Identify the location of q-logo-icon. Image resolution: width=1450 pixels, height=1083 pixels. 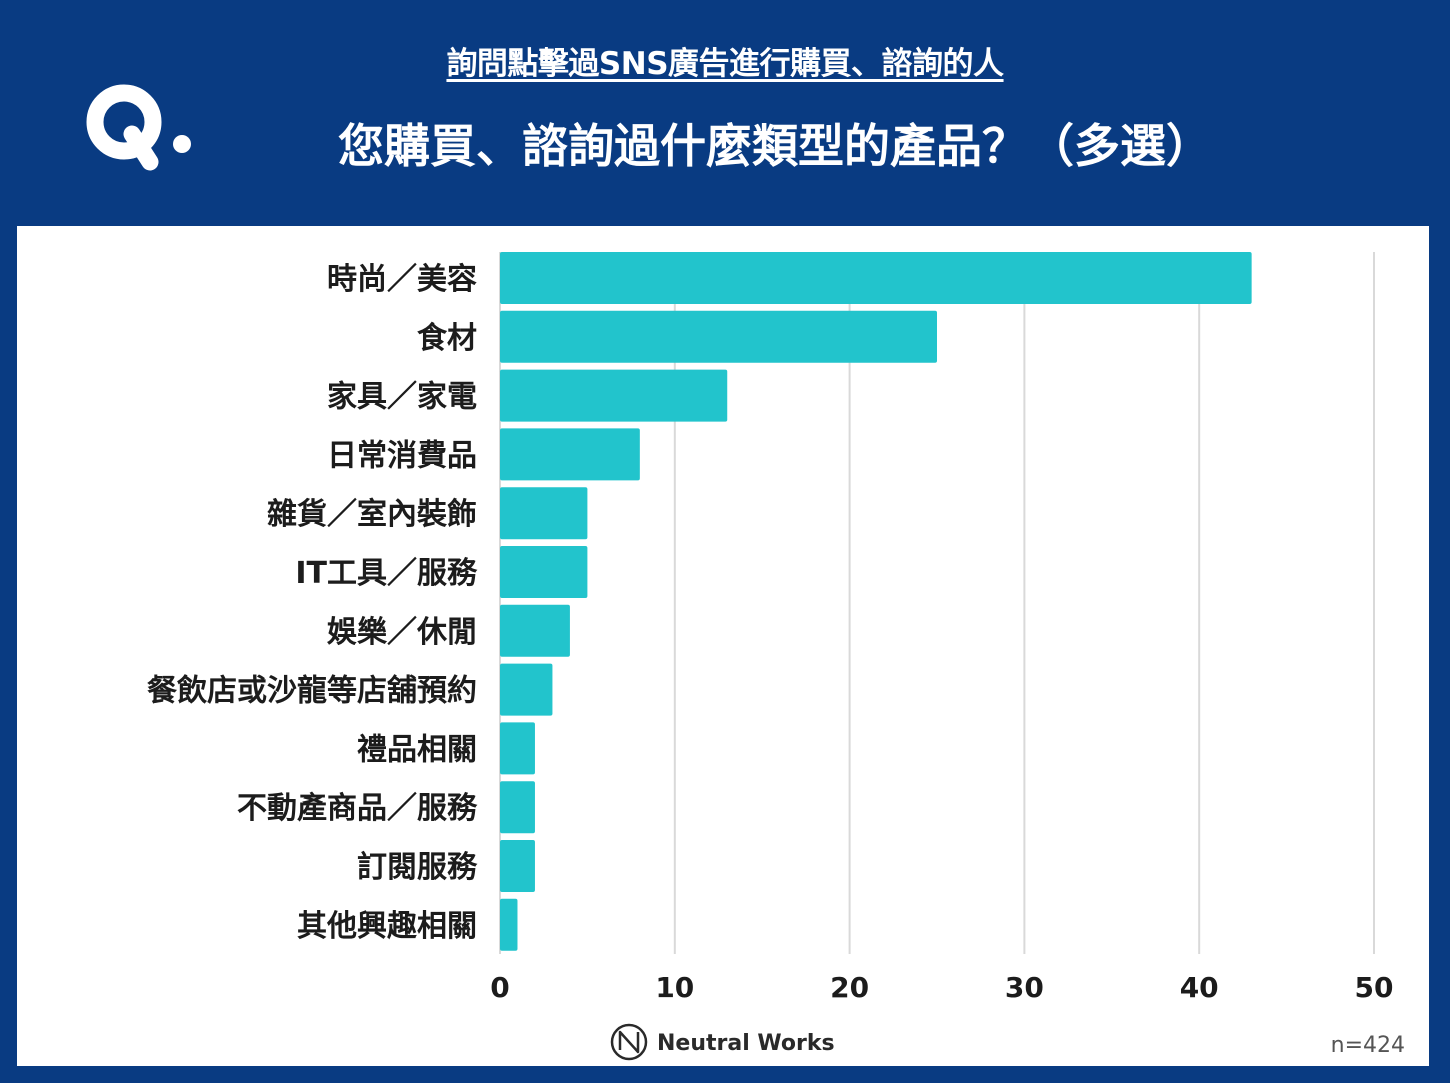
(138, 127).